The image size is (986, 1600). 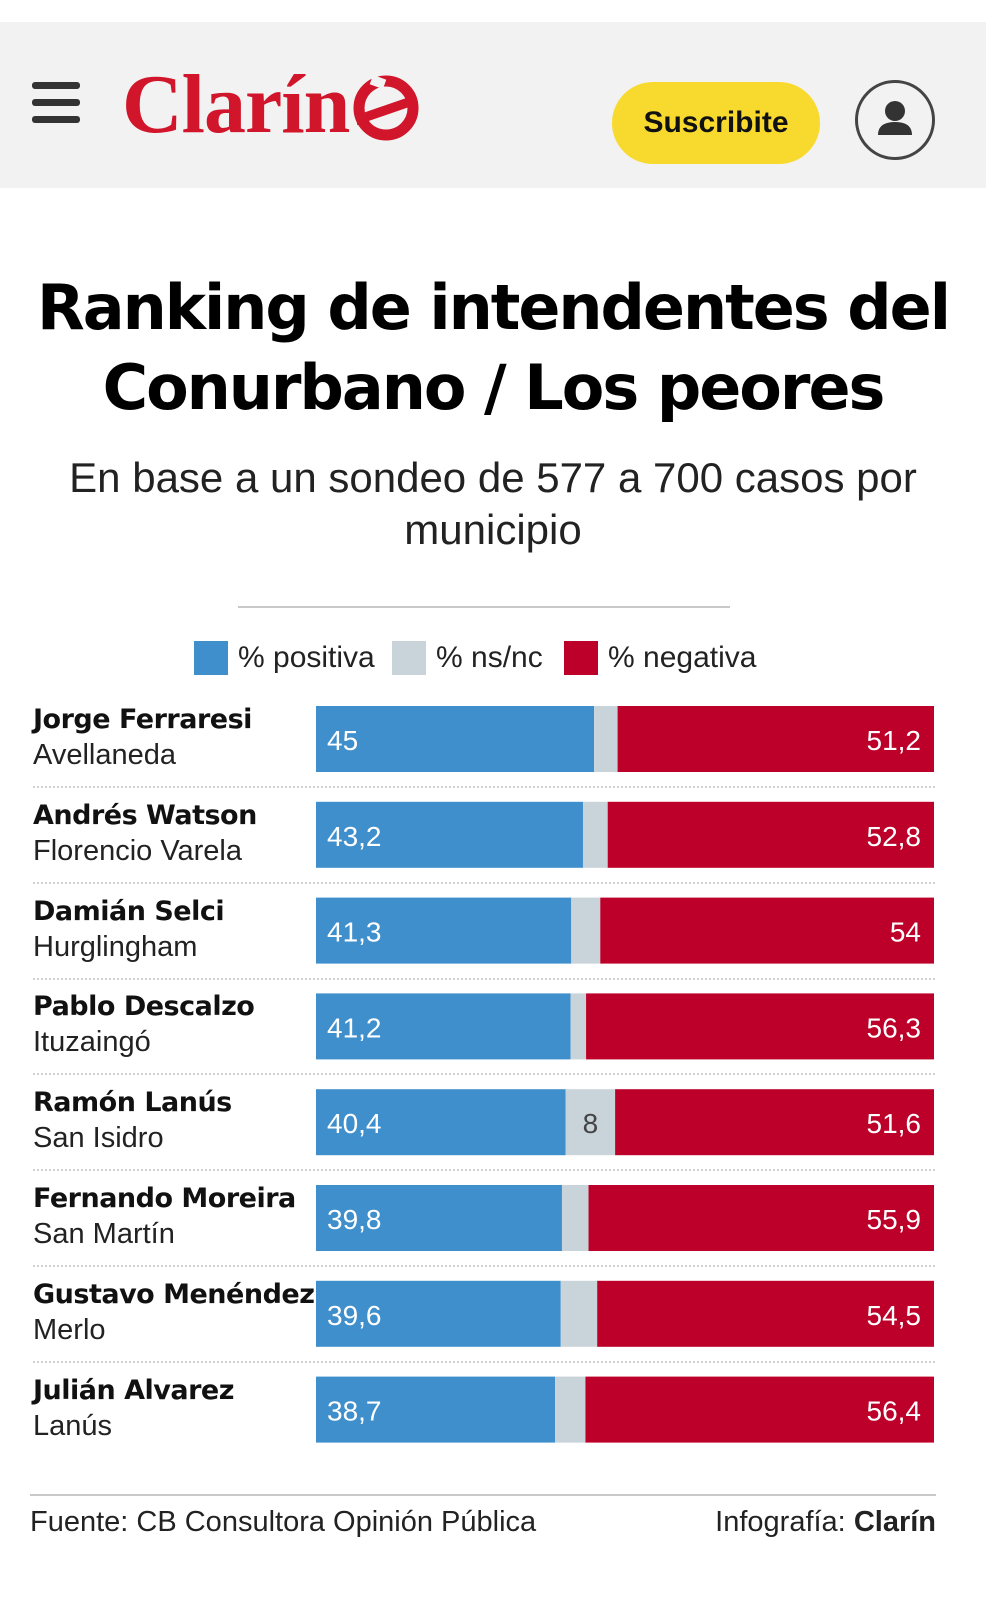 I want to click on clarin-logo: Clarín, so click(x=270, y=105).